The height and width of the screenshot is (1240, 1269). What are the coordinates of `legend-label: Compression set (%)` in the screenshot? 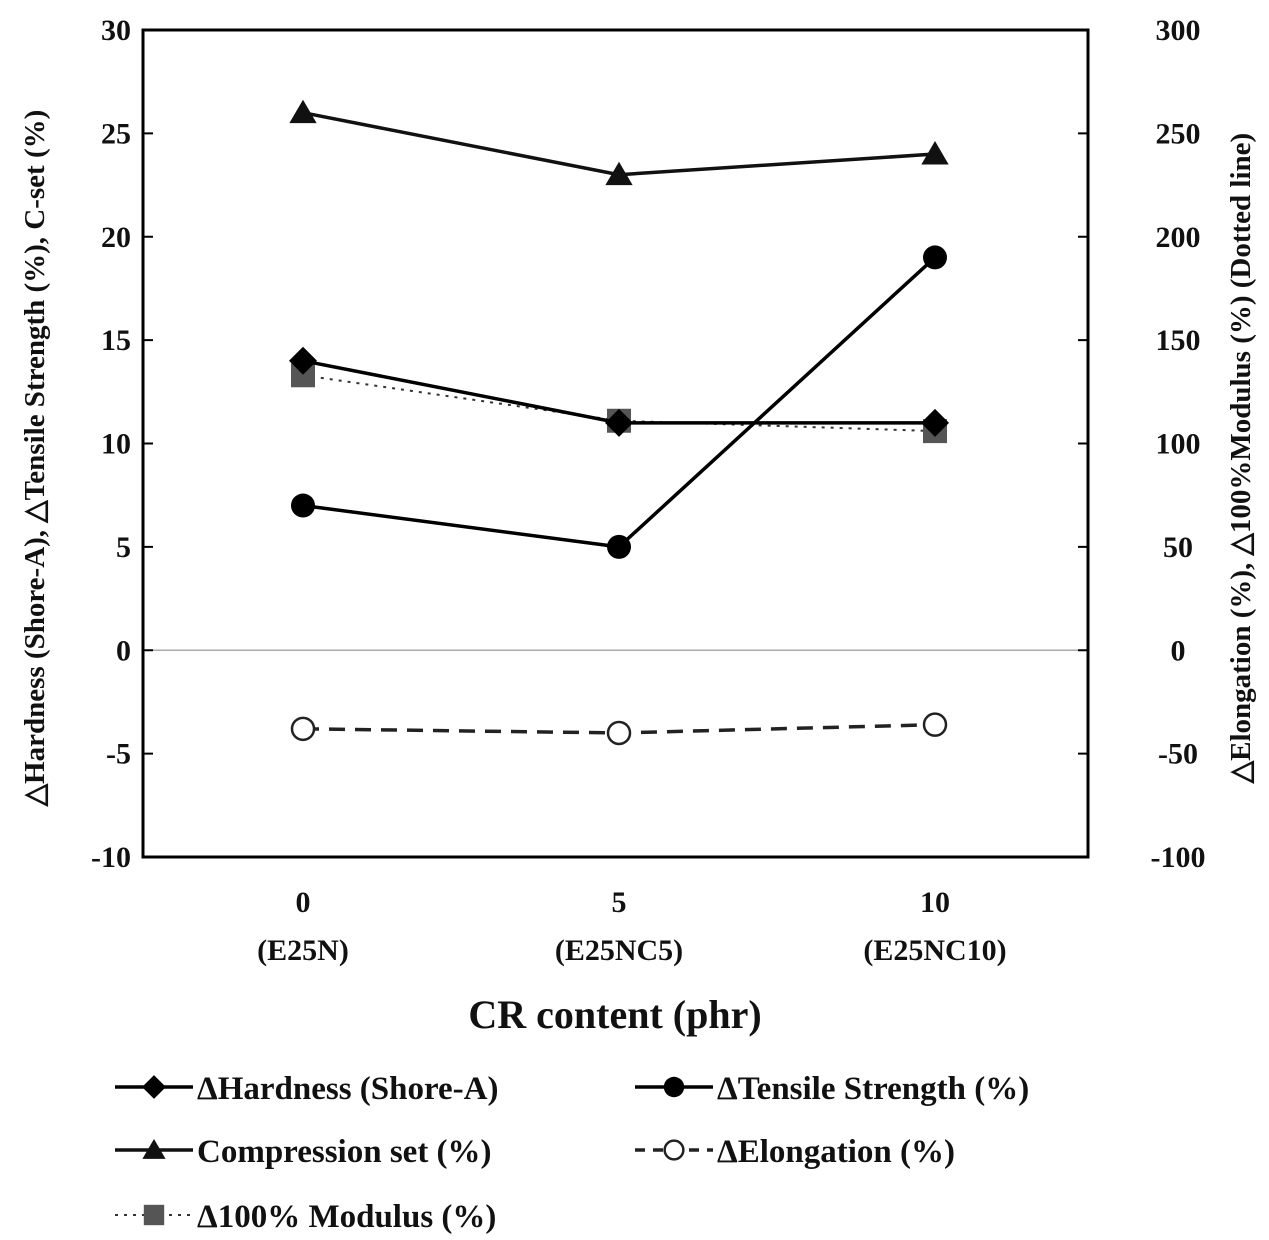 It's located at (344, 1152).